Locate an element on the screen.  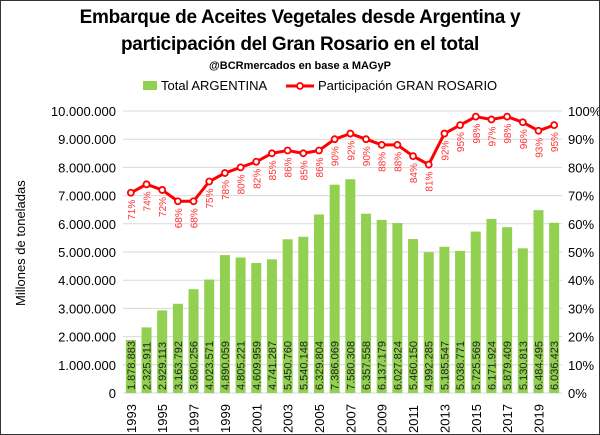
left-tick-label: 4.000.000 is located at coordinates (87, 280).